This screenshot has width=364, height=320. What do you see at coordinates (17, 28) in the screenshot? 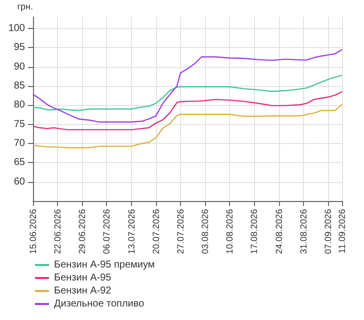
I see `y-tick-label: 100` at bounding box center [17, 28].